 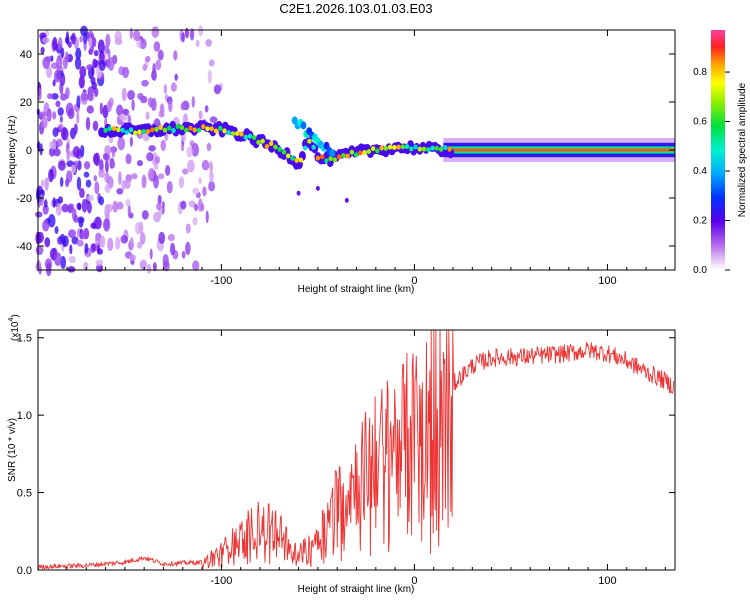 I want to click on snr-xlabel: Height of straight line (km), so click(x=356, y=589).